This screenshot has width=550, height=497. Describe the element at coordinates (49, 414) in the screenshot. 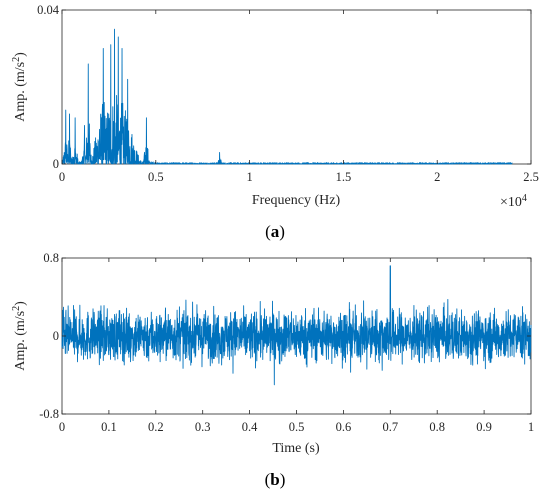

I see `time-signal-y-tick-label: -0.8` at that location.